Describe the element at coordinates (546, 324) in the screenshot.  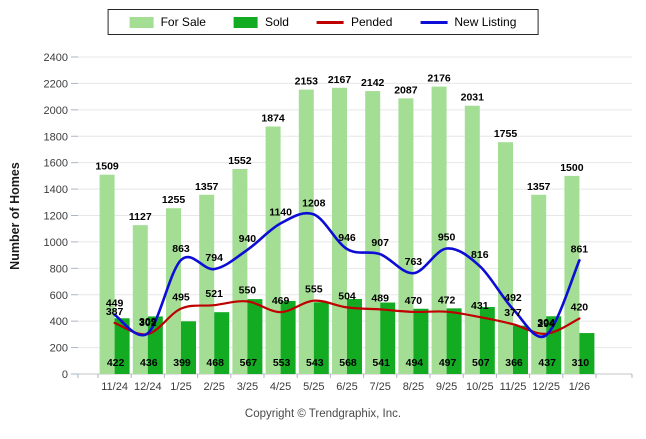
I see `svg-text: 294` at that location.